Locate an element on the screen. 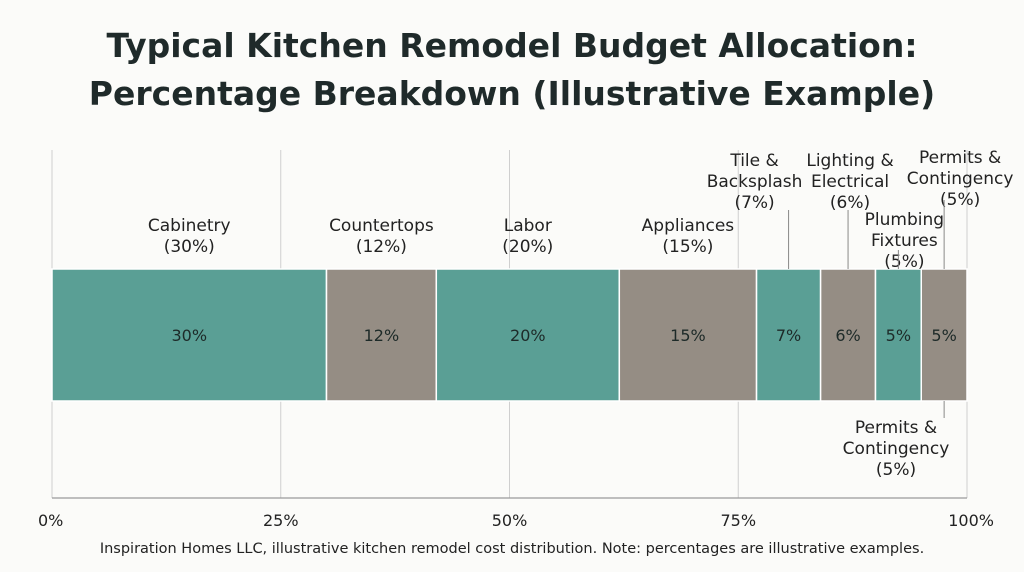 This screenshot has height=572, width=1024. x-tick-label-2: 50% is located at coordinates (510, 520).